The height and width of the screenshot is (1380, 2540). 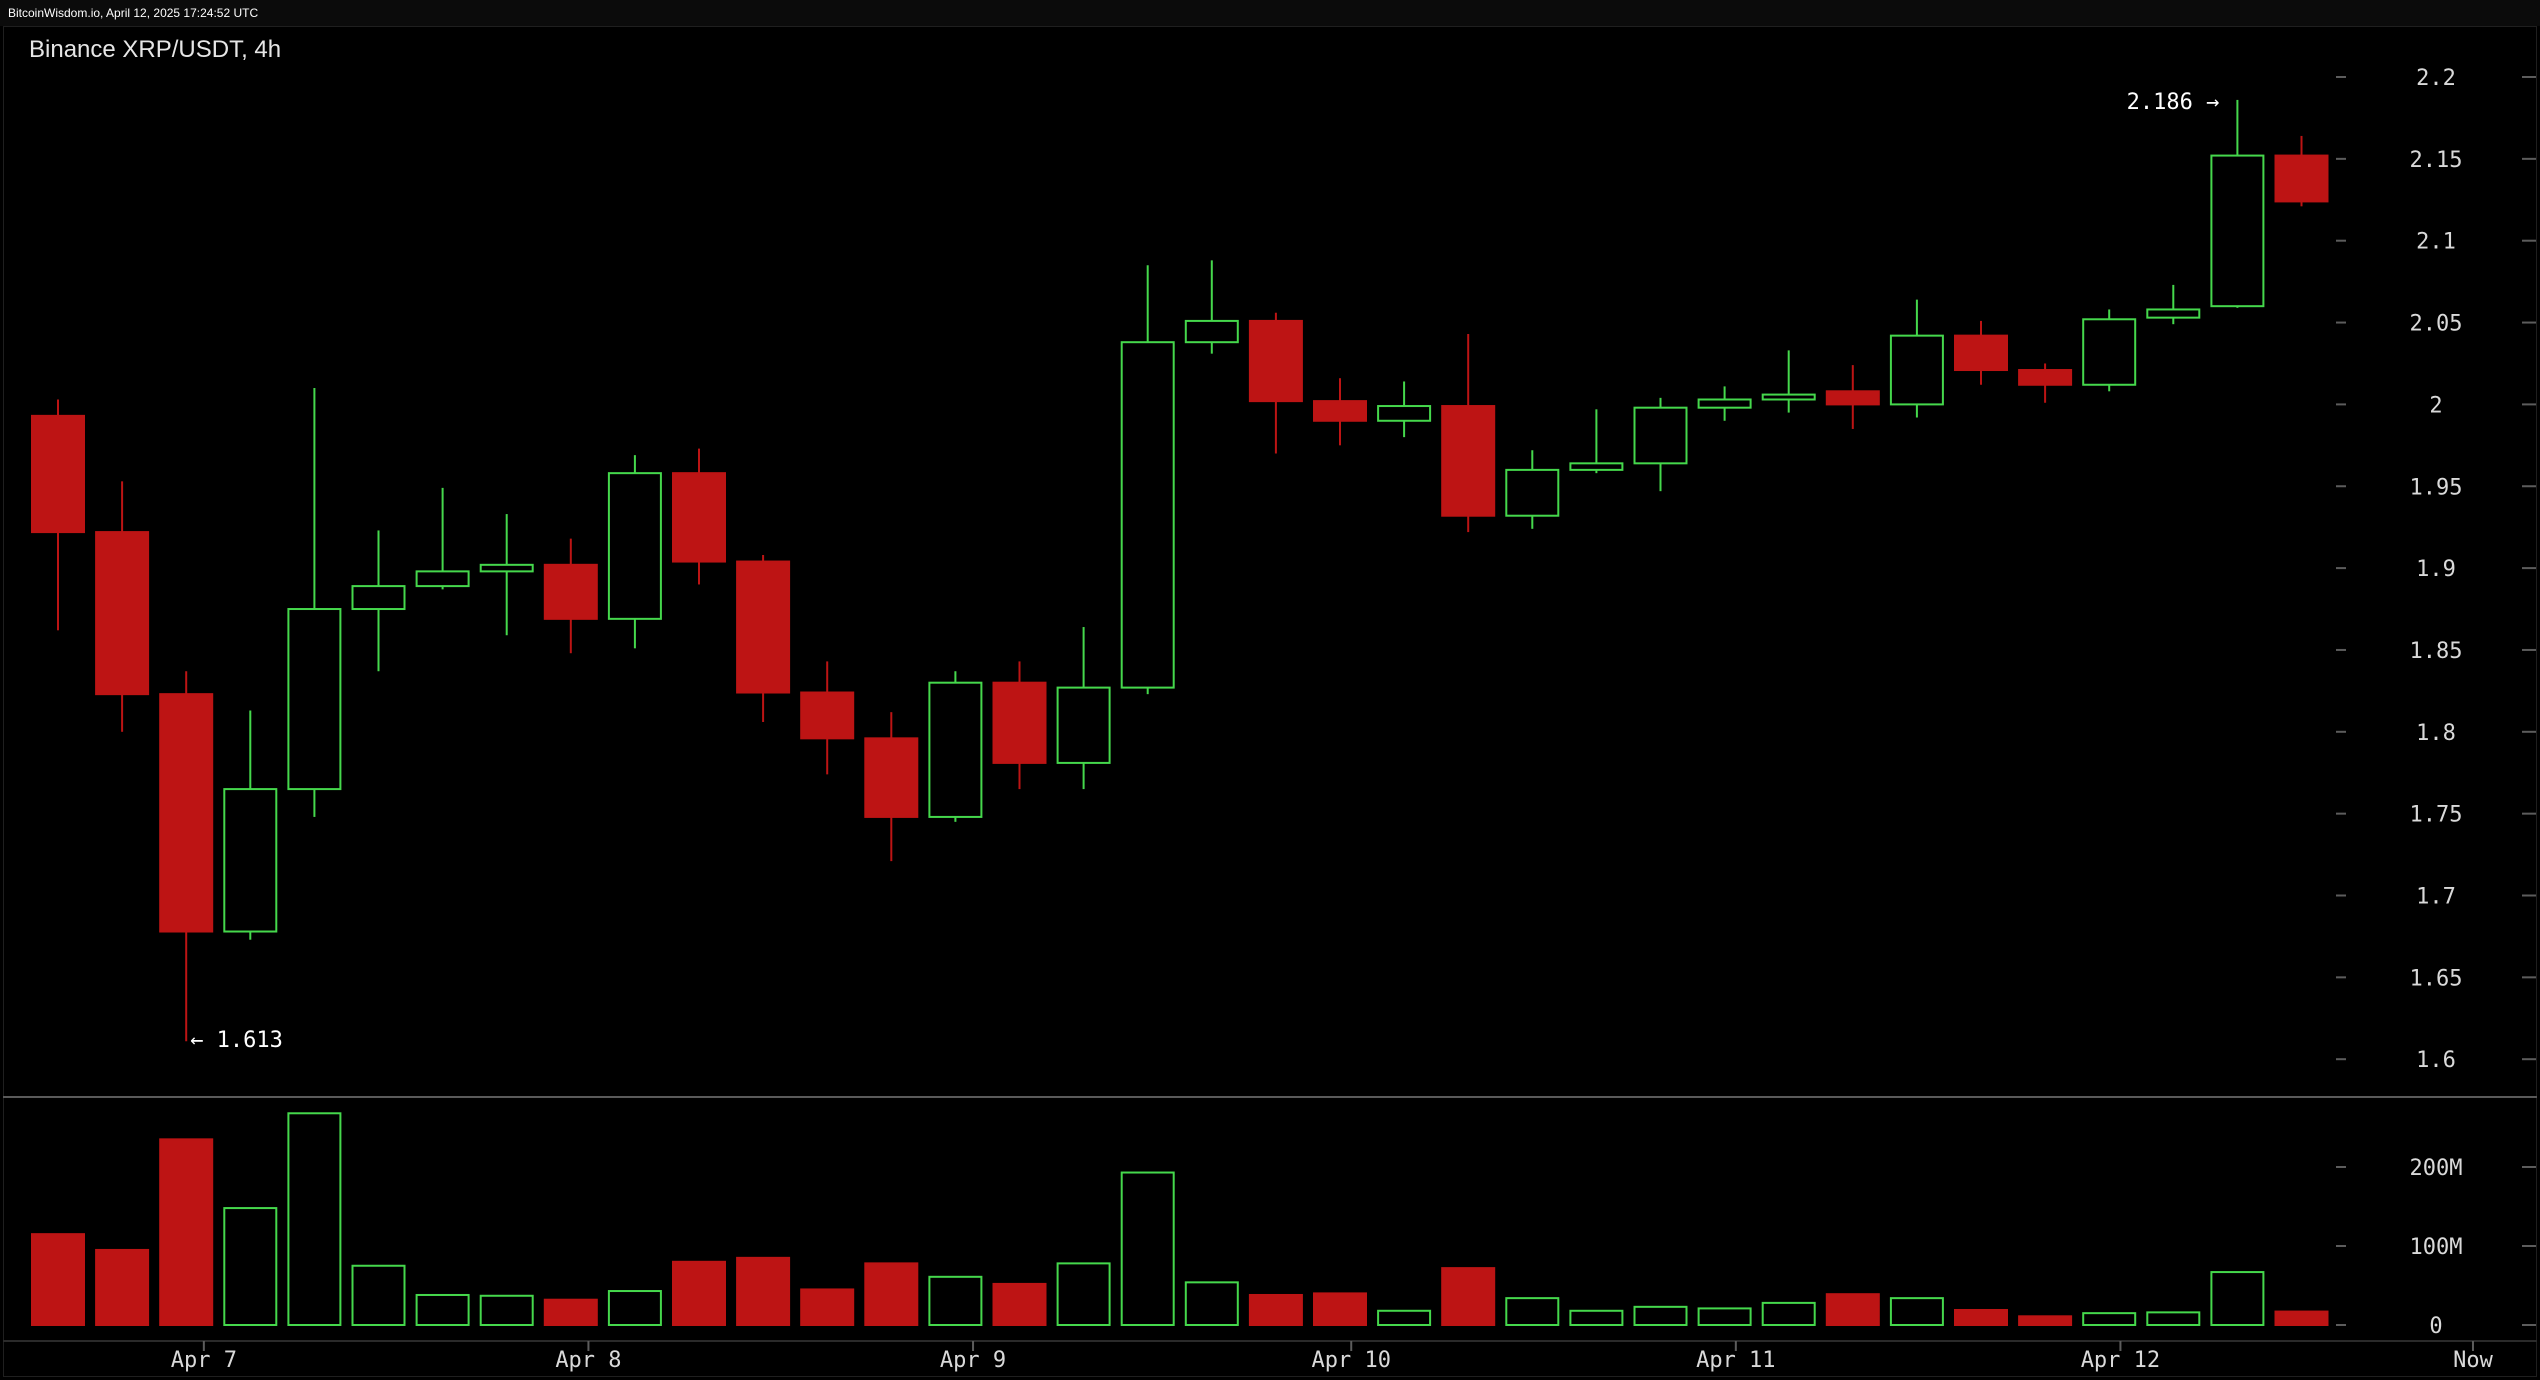 What do you see at coordinates (973, 1360) in the screenshot?
I see `time-tick-label: Apr 9` at bounding box center [973, 1360].